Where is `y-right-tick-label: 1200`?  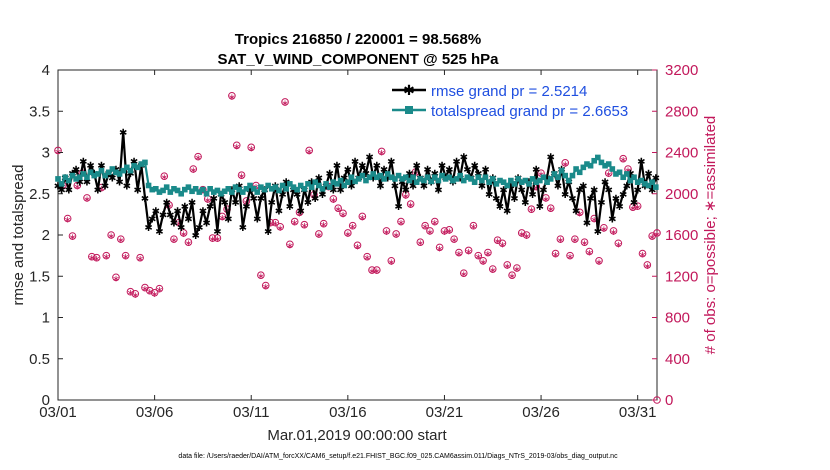
y-right-tick-label: 1200 is located at coordinates (681, 276).